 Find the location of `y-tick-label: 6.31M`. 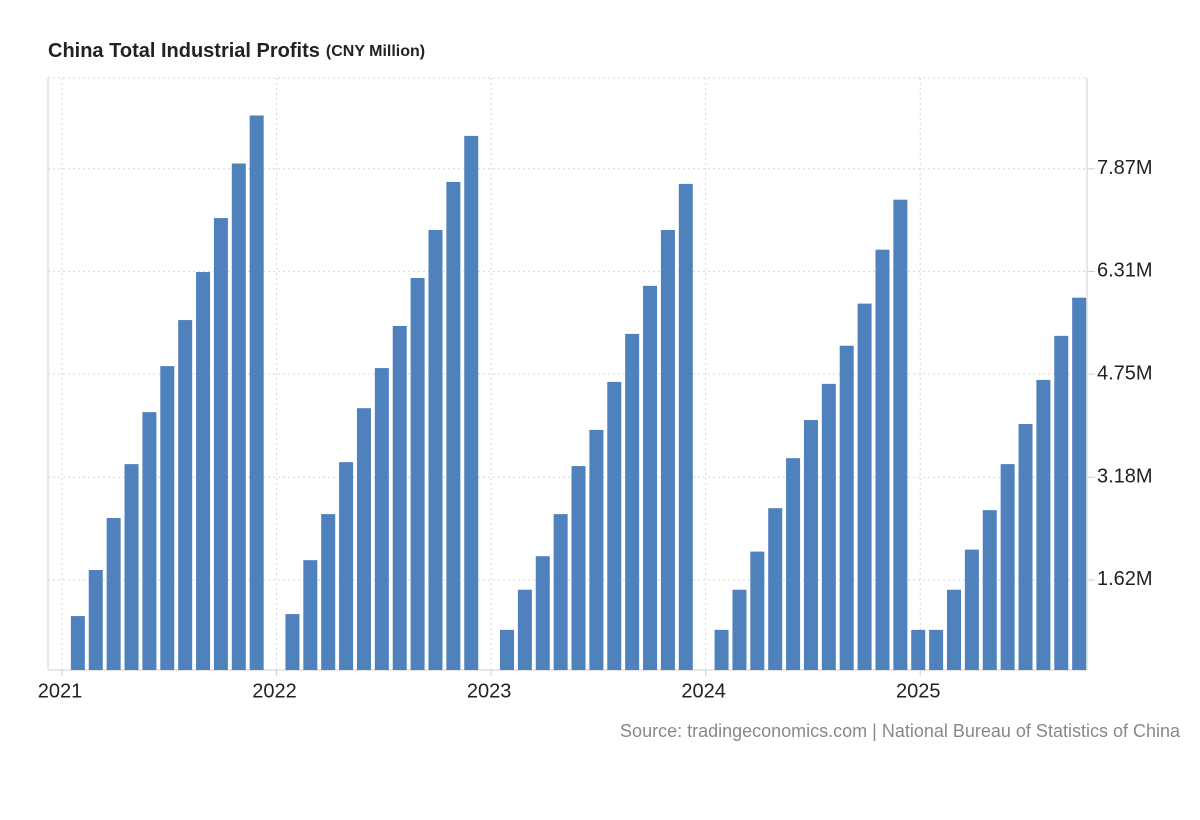

y-tick-label: 6.31M is located at coordinates (1125, 271).